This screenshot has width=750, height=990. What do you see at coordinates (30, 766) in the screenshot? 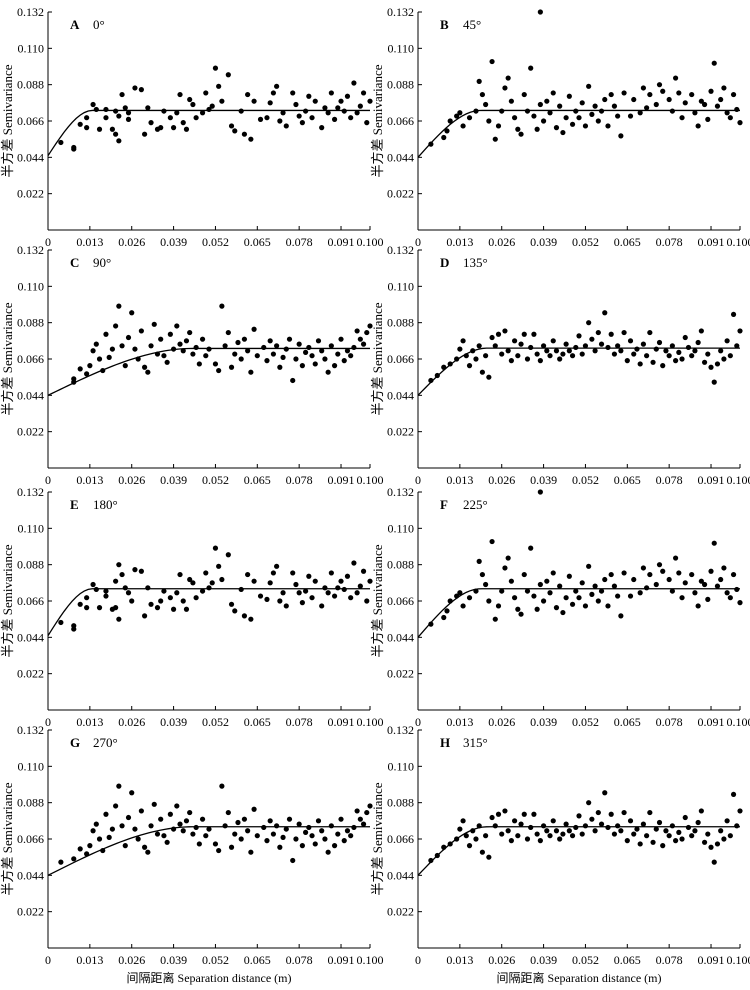
I see `y-tick-label: 0.110` at bounding box center [30, 766].